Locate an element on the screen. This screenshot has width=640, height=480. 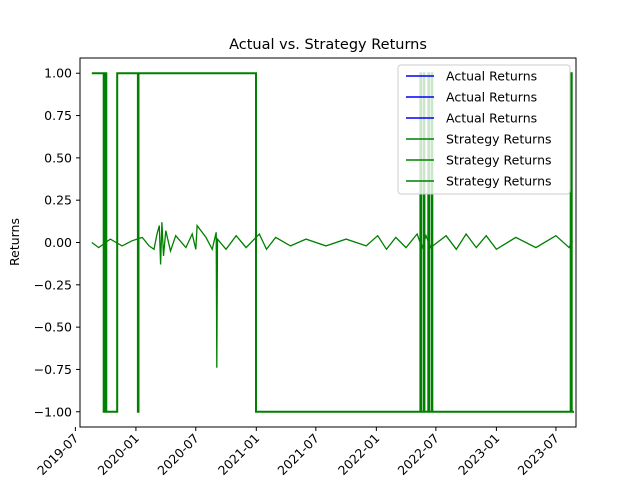
legend-box is located at coordinates (484, 129).